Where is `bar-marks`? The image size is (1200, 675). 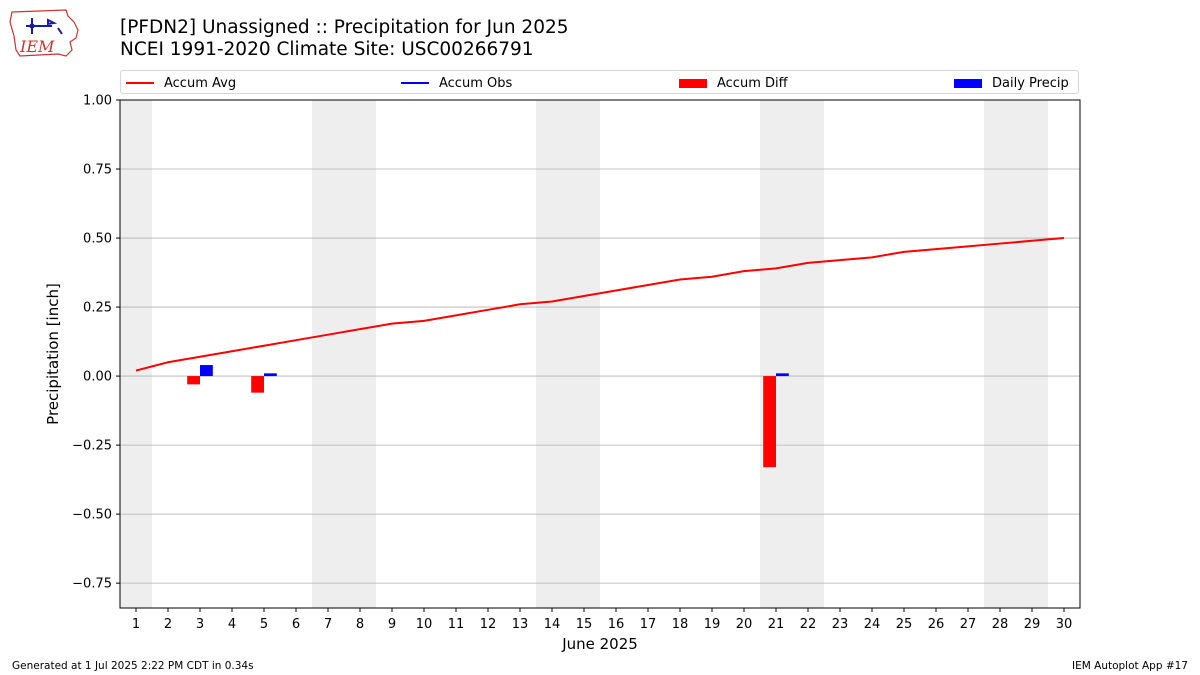 bar-marks is located at coordinates (488, 416).